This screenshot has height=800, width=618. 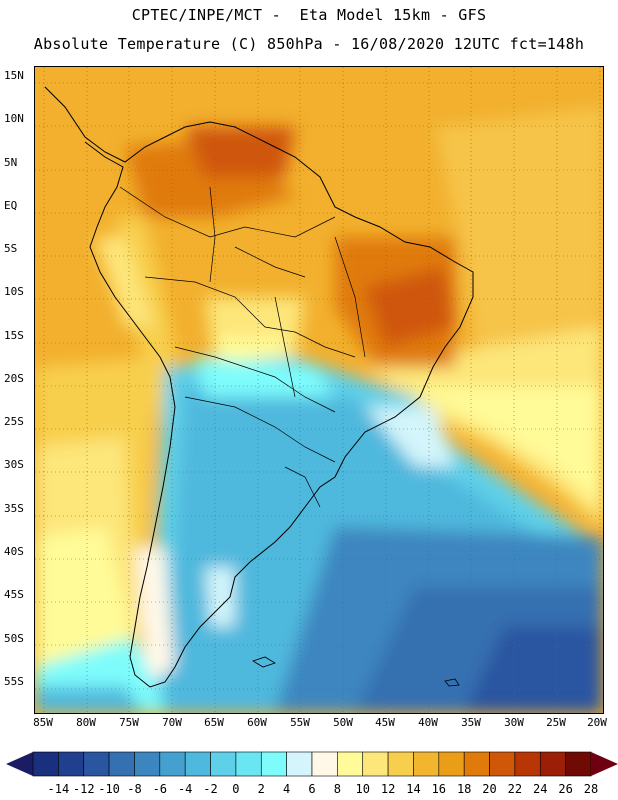 I want to click on colorbar-tick-label: -8, so click(x=134, y=789).